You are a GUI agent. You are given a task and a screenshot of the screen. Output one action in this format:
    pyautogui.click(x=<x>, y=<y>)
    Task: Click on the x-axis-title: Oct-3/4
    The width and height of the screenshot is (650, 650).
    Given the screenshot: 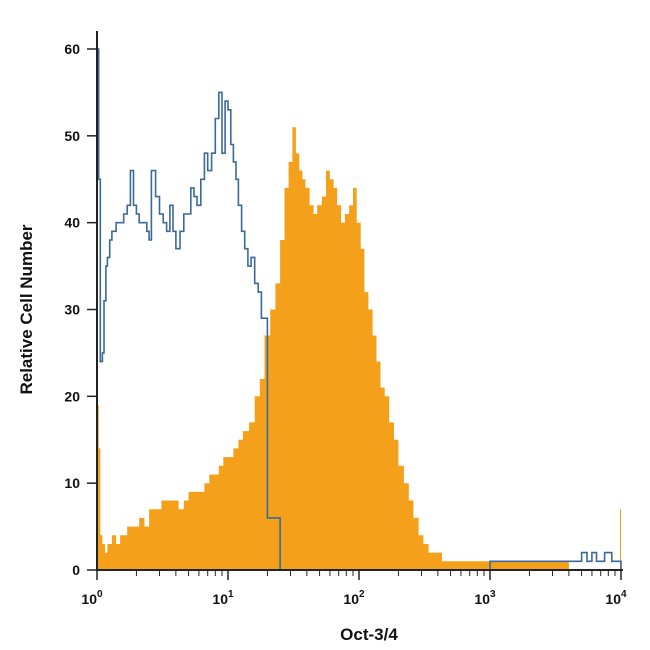 What is the action you would take?
    pyautogui.click(x=369, y=634)
    